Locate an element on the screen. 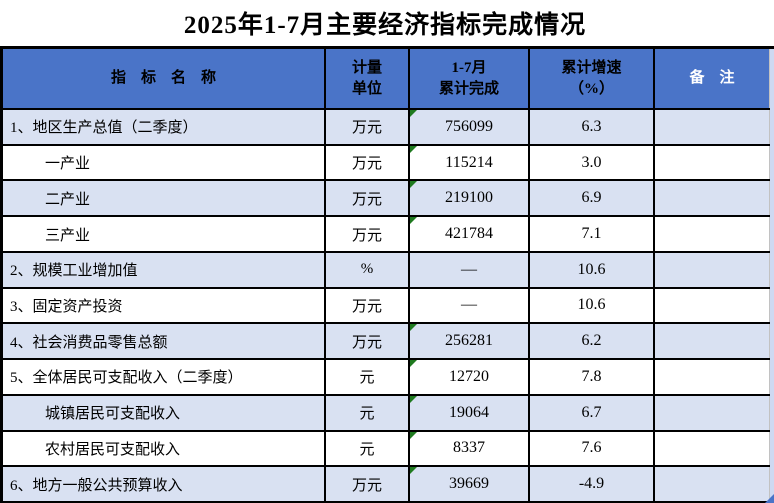 The height and width of the screenshot is (503, 774). growth-rate-cell: 6.3 is located at coordinates (592, 127).